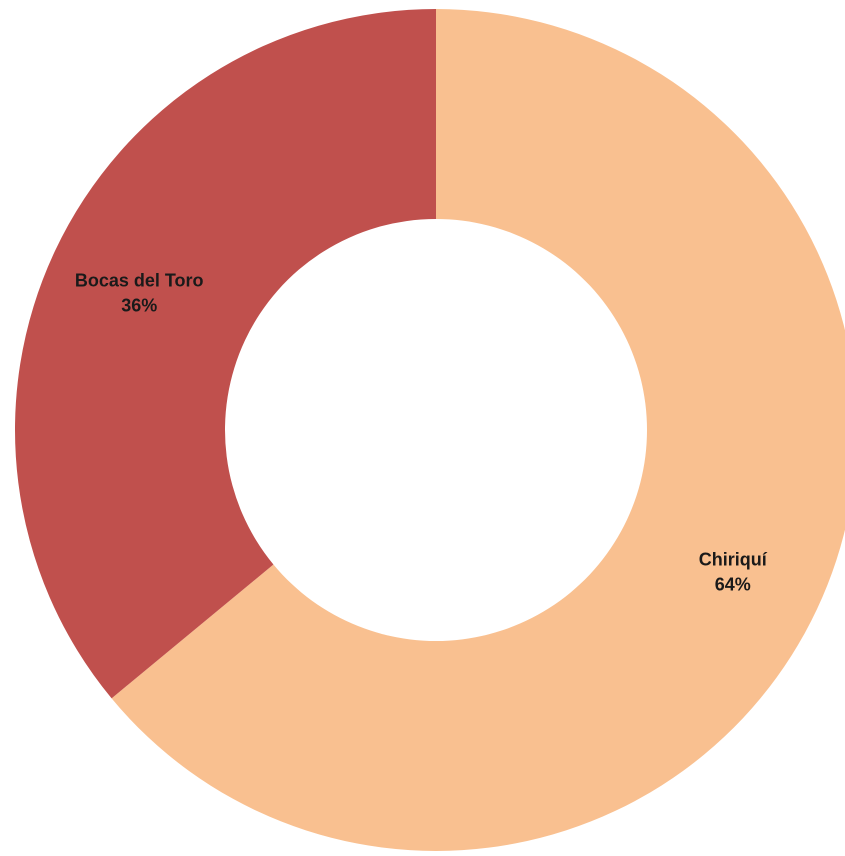 The image size is (845, 856). What do you see at coordinates (139, 305) in the screenshot?
I see `data-label-percent: 36%` at bounding box center [139, 305].